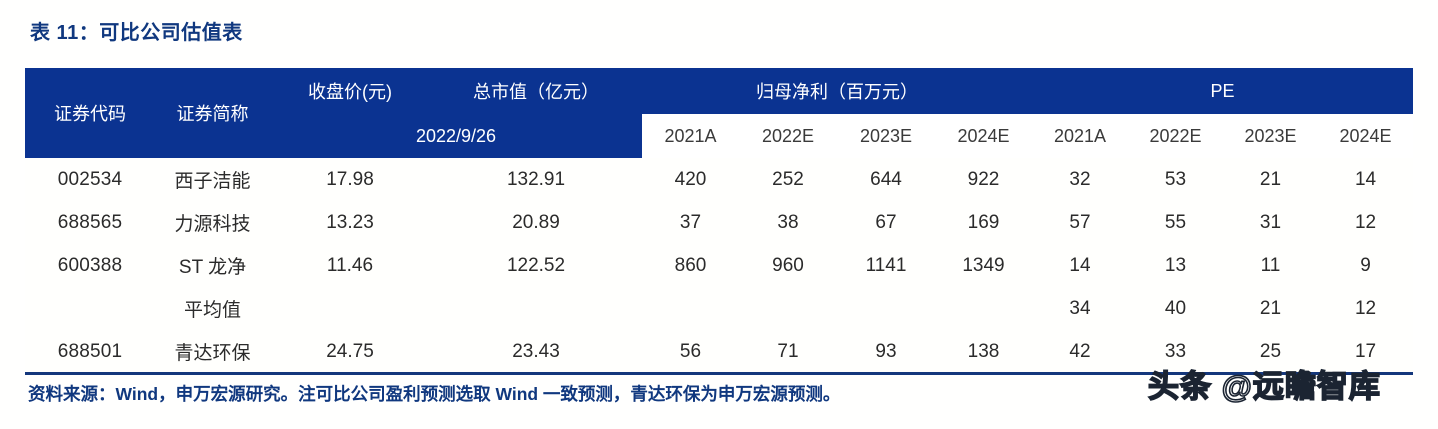 This screenshot has height=429, width=1438. Describe the element at coordinates (1270, 265) in the screenshot. I see `cell-pe-2023e: 11` at that location.